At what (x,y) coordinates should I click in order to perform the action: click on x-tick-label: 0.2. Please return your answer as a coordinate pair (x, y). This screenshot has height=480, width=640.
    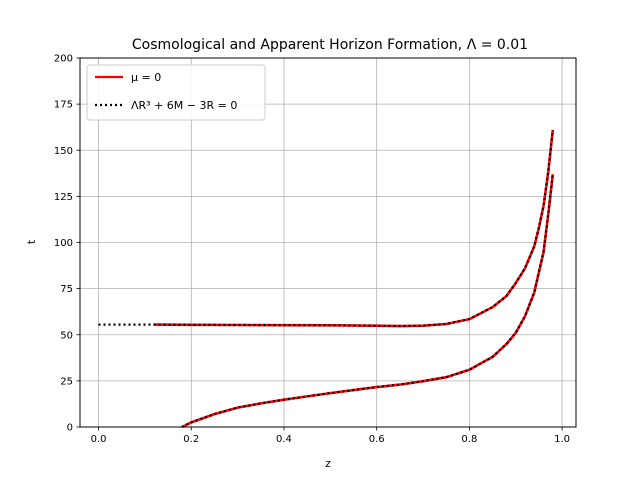
    Looking at the image, I should click on (191, 439).